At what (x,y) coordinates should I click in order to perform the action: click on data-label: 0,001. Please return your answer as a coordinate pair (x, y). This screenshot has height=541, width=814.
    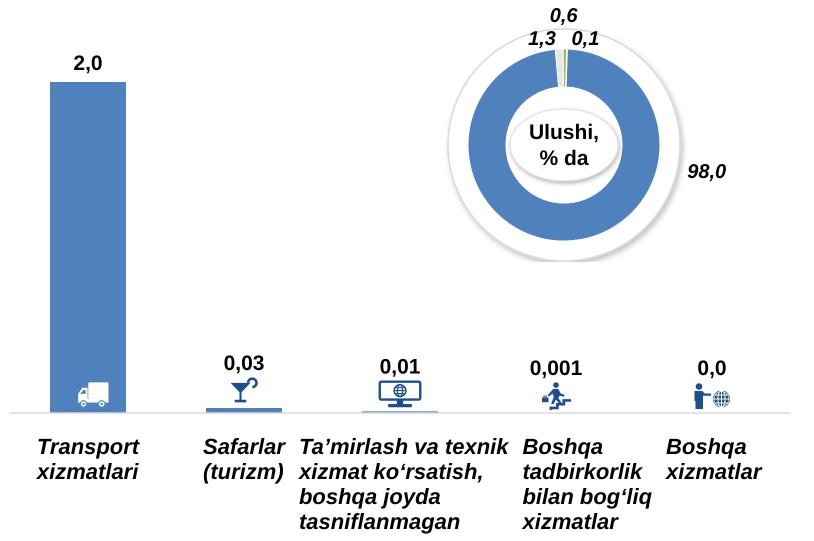
    Looking at the image, I should click on (556, 368).